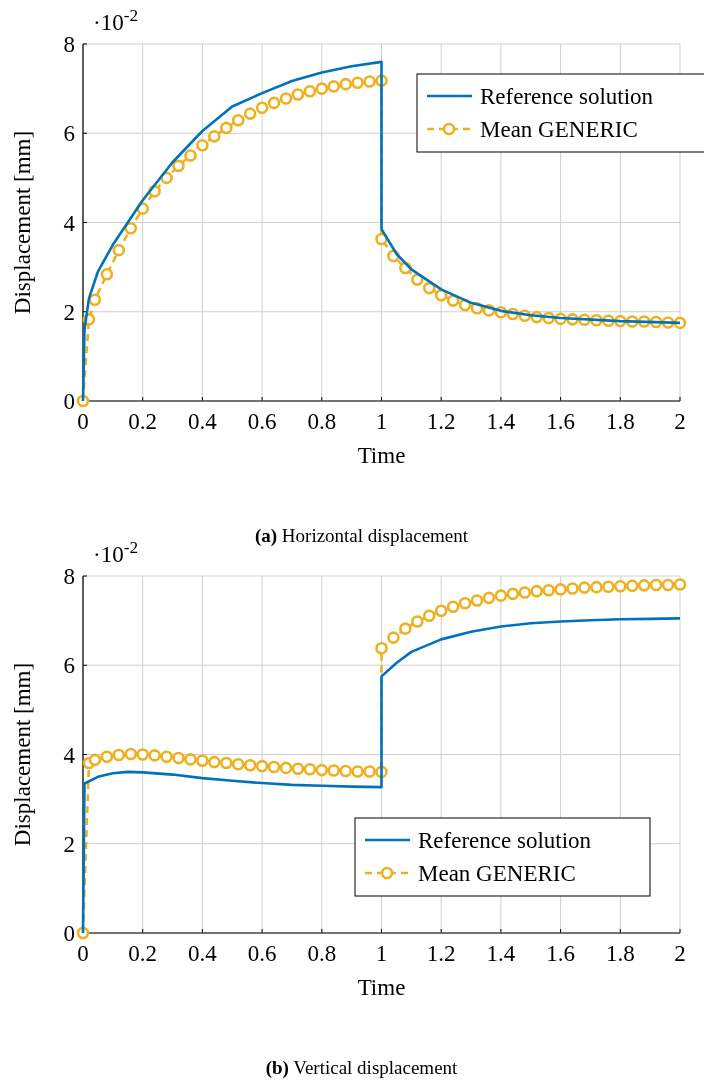 Image resolution: width=704 pixels, height=1083 pixels. What do you see at coordinates (560, 421) in the screenshot?
I see `x-tick-label: 1.6` at bounding box center [560, 421].